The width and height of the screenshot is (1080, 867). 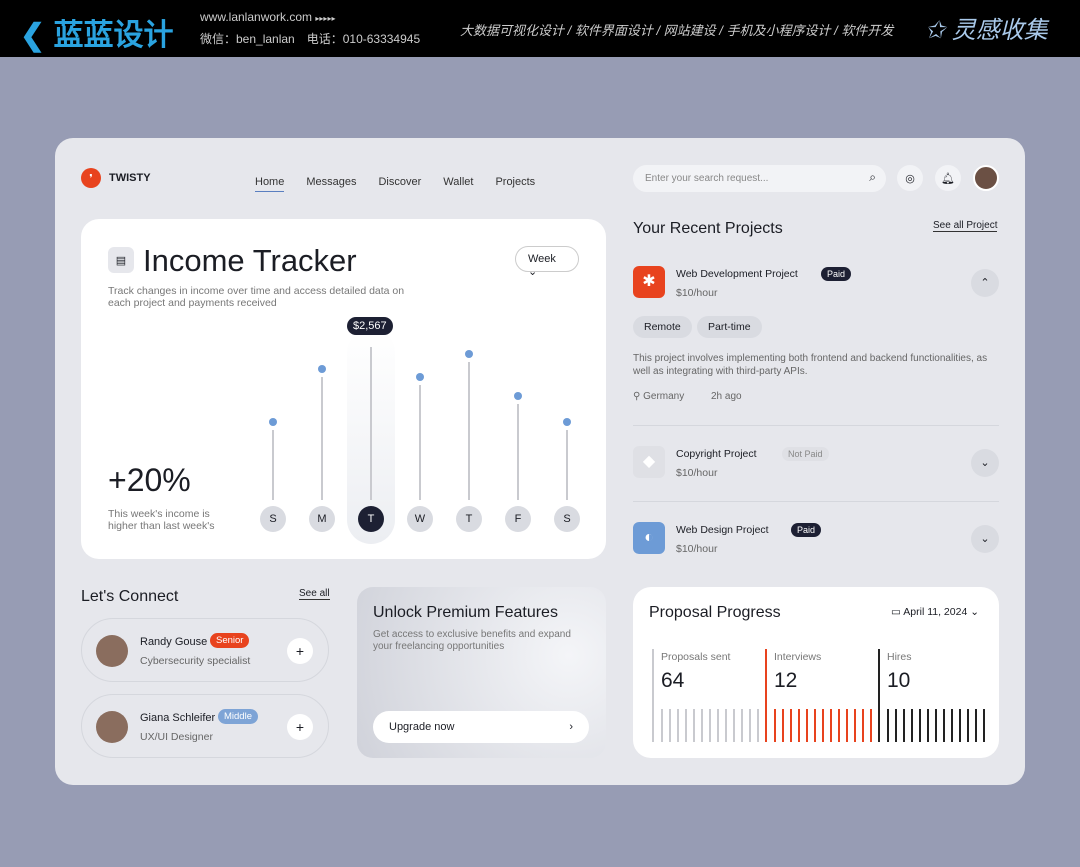 I want to click on settings-icon: ◎, so click(x=910, y=178).